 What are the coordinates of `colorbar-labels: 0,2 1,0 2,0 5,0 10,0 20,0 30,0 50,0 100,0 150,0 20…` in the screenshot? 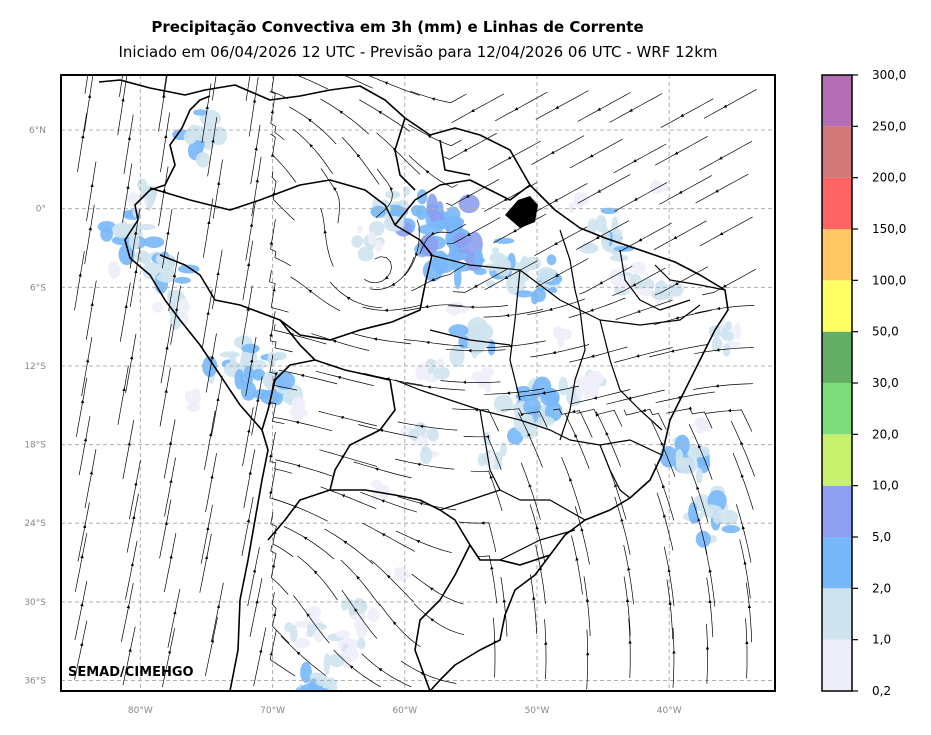 It's located at (879, 383).